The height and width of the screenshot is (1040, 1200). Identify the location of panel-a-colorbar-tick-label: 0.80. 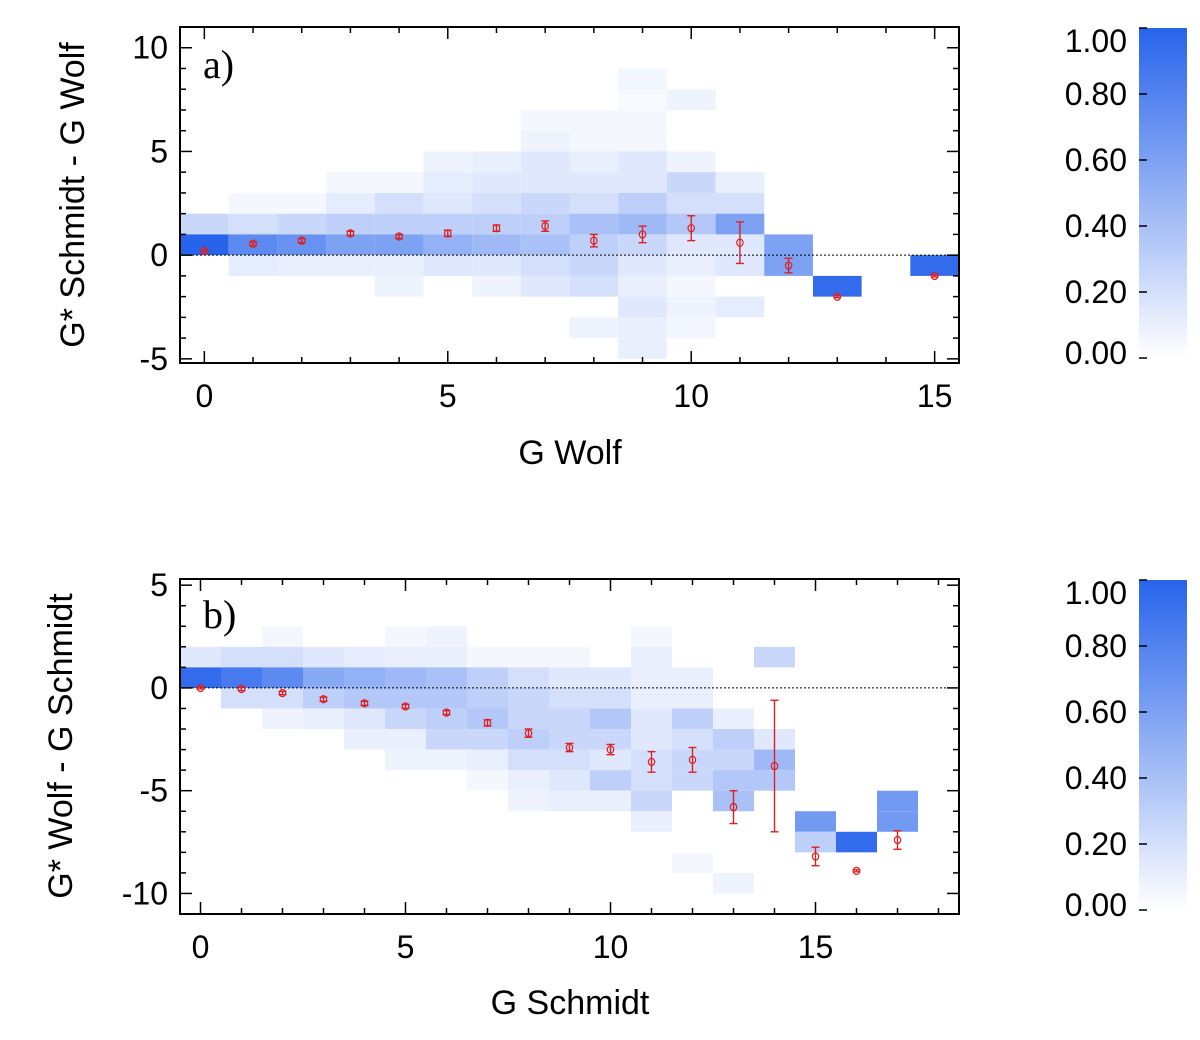
(1096, 94).